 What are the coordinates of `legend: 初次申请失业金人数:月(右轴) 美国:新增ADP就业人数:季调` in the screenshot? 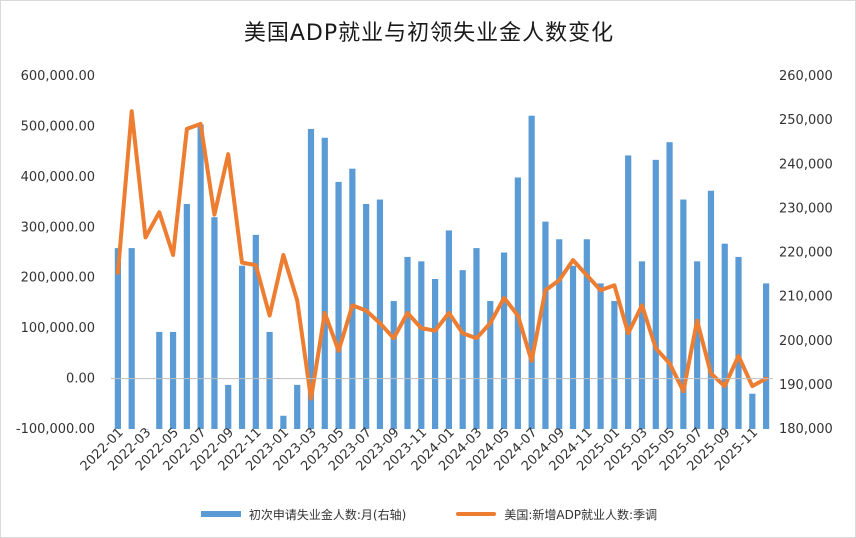 It's located at (428, 514).